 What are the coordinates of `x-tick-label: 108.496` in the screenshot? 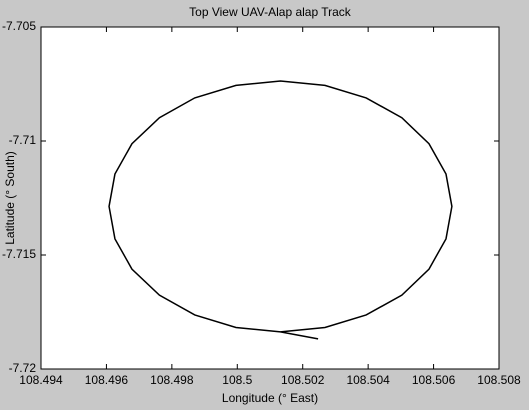 It's located at (107, 380).